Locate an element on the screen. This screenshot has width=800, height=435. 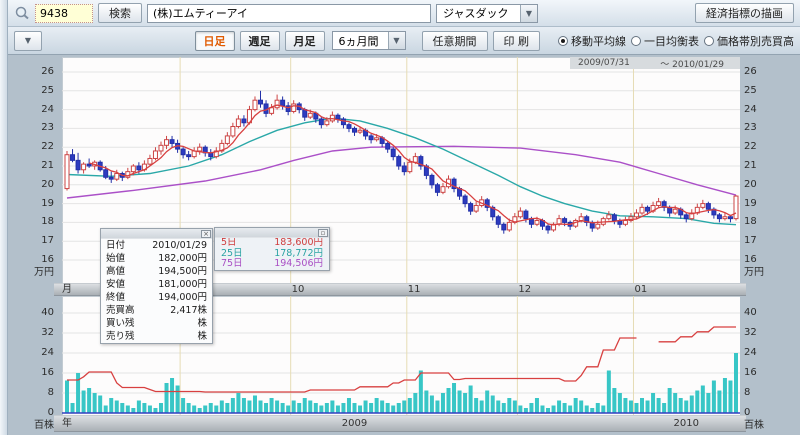
year-axis: 年 2009 2010 is located at coordinates (400, 423).